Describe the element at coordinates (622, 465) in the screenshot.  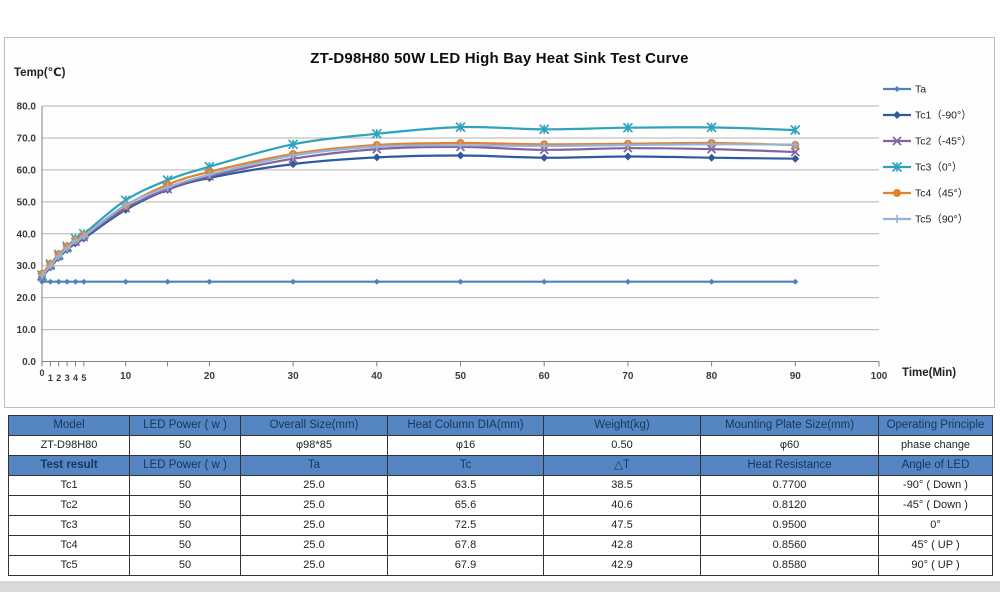
I see `table-header-cell: △T` at that location.